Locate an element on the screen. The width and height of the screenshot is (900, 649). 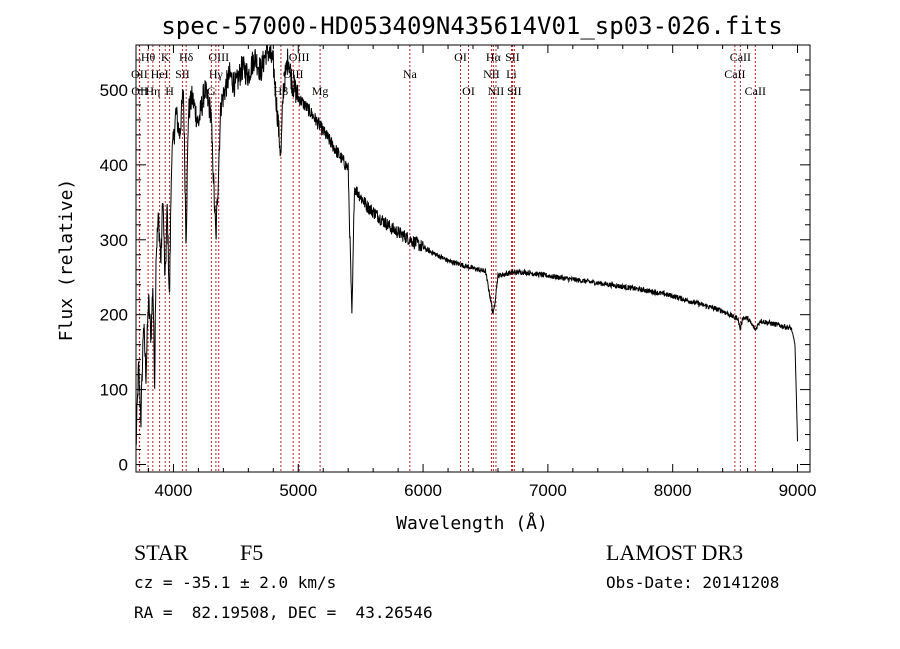
line-label: H is located at coordinates (169, 91).